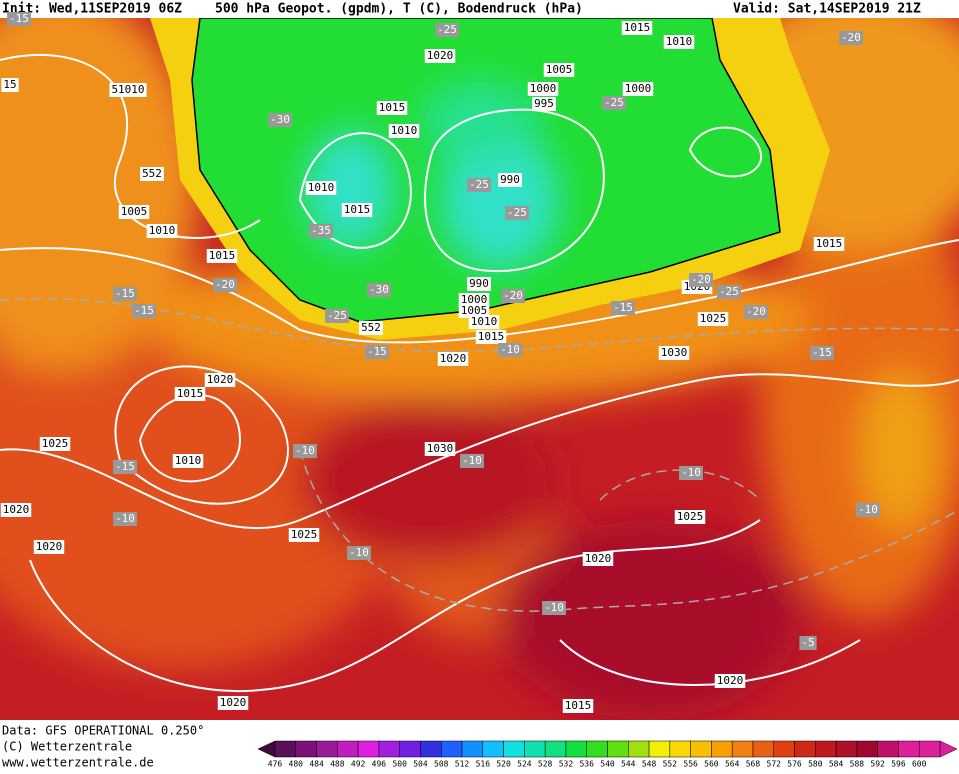 The image size is (959, 774). Describe the element at coordinates (474, 299) in the screenshot. I see `isobar-label-text: 1000` at that location.